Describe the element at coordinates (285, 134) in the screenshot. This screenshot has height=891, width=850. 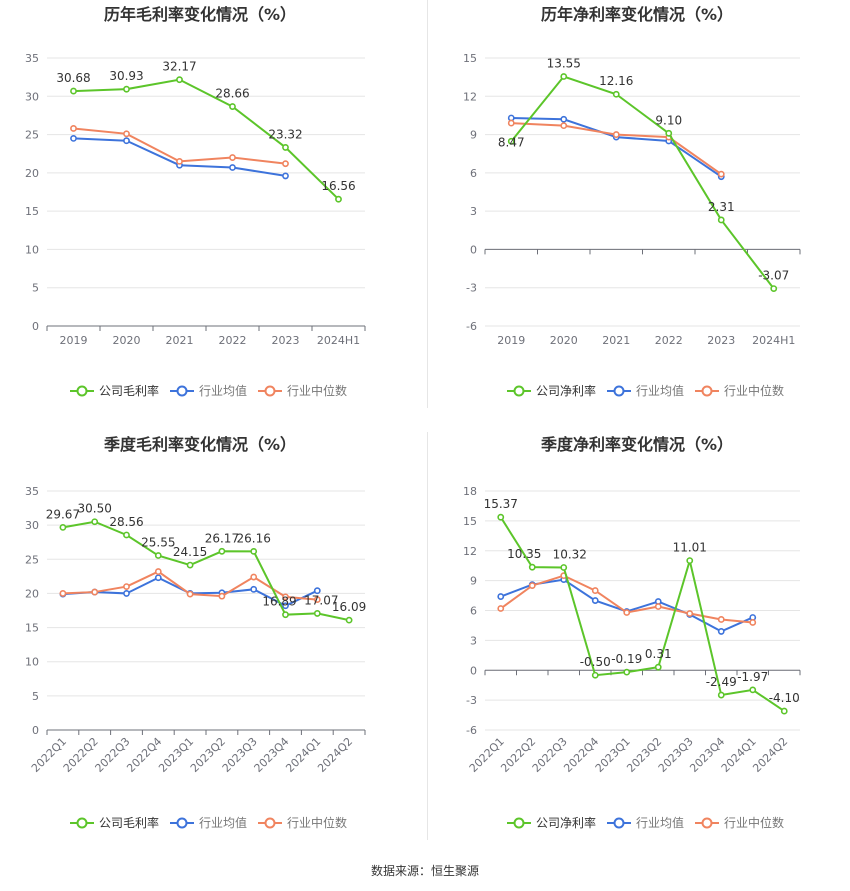
I see `data-label: 23.32` at that location.